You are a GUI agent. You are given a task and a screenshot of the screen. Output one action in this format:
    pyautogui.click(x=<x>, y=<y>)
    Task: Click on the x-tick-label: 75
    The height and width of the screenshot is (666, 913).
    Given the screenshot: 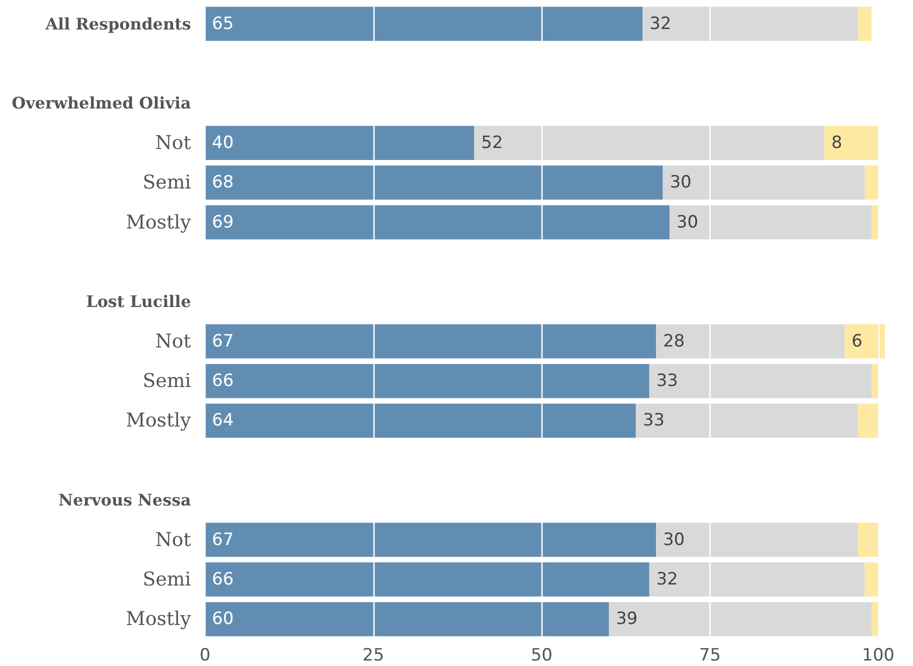 What is the action you would take?
    pyautogui.click(x=710, y=656)
    